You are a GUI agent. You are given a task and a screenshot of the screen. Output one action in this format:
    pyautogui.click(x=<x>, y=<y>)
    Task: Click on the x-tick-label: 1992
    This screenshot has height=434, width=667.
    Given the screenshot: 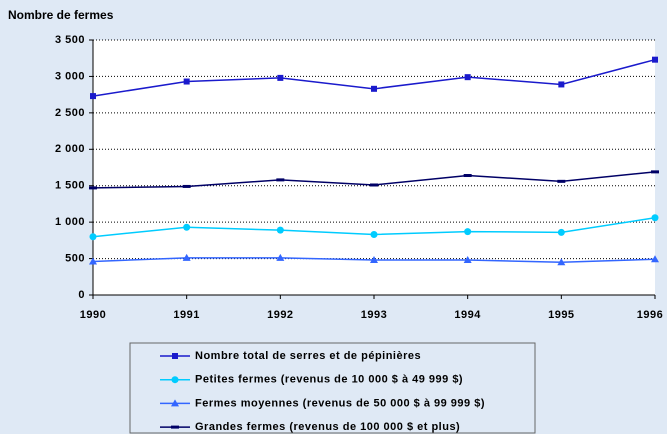 What is the action you would take?
    pyautogui.click(x=280, y=315)
    